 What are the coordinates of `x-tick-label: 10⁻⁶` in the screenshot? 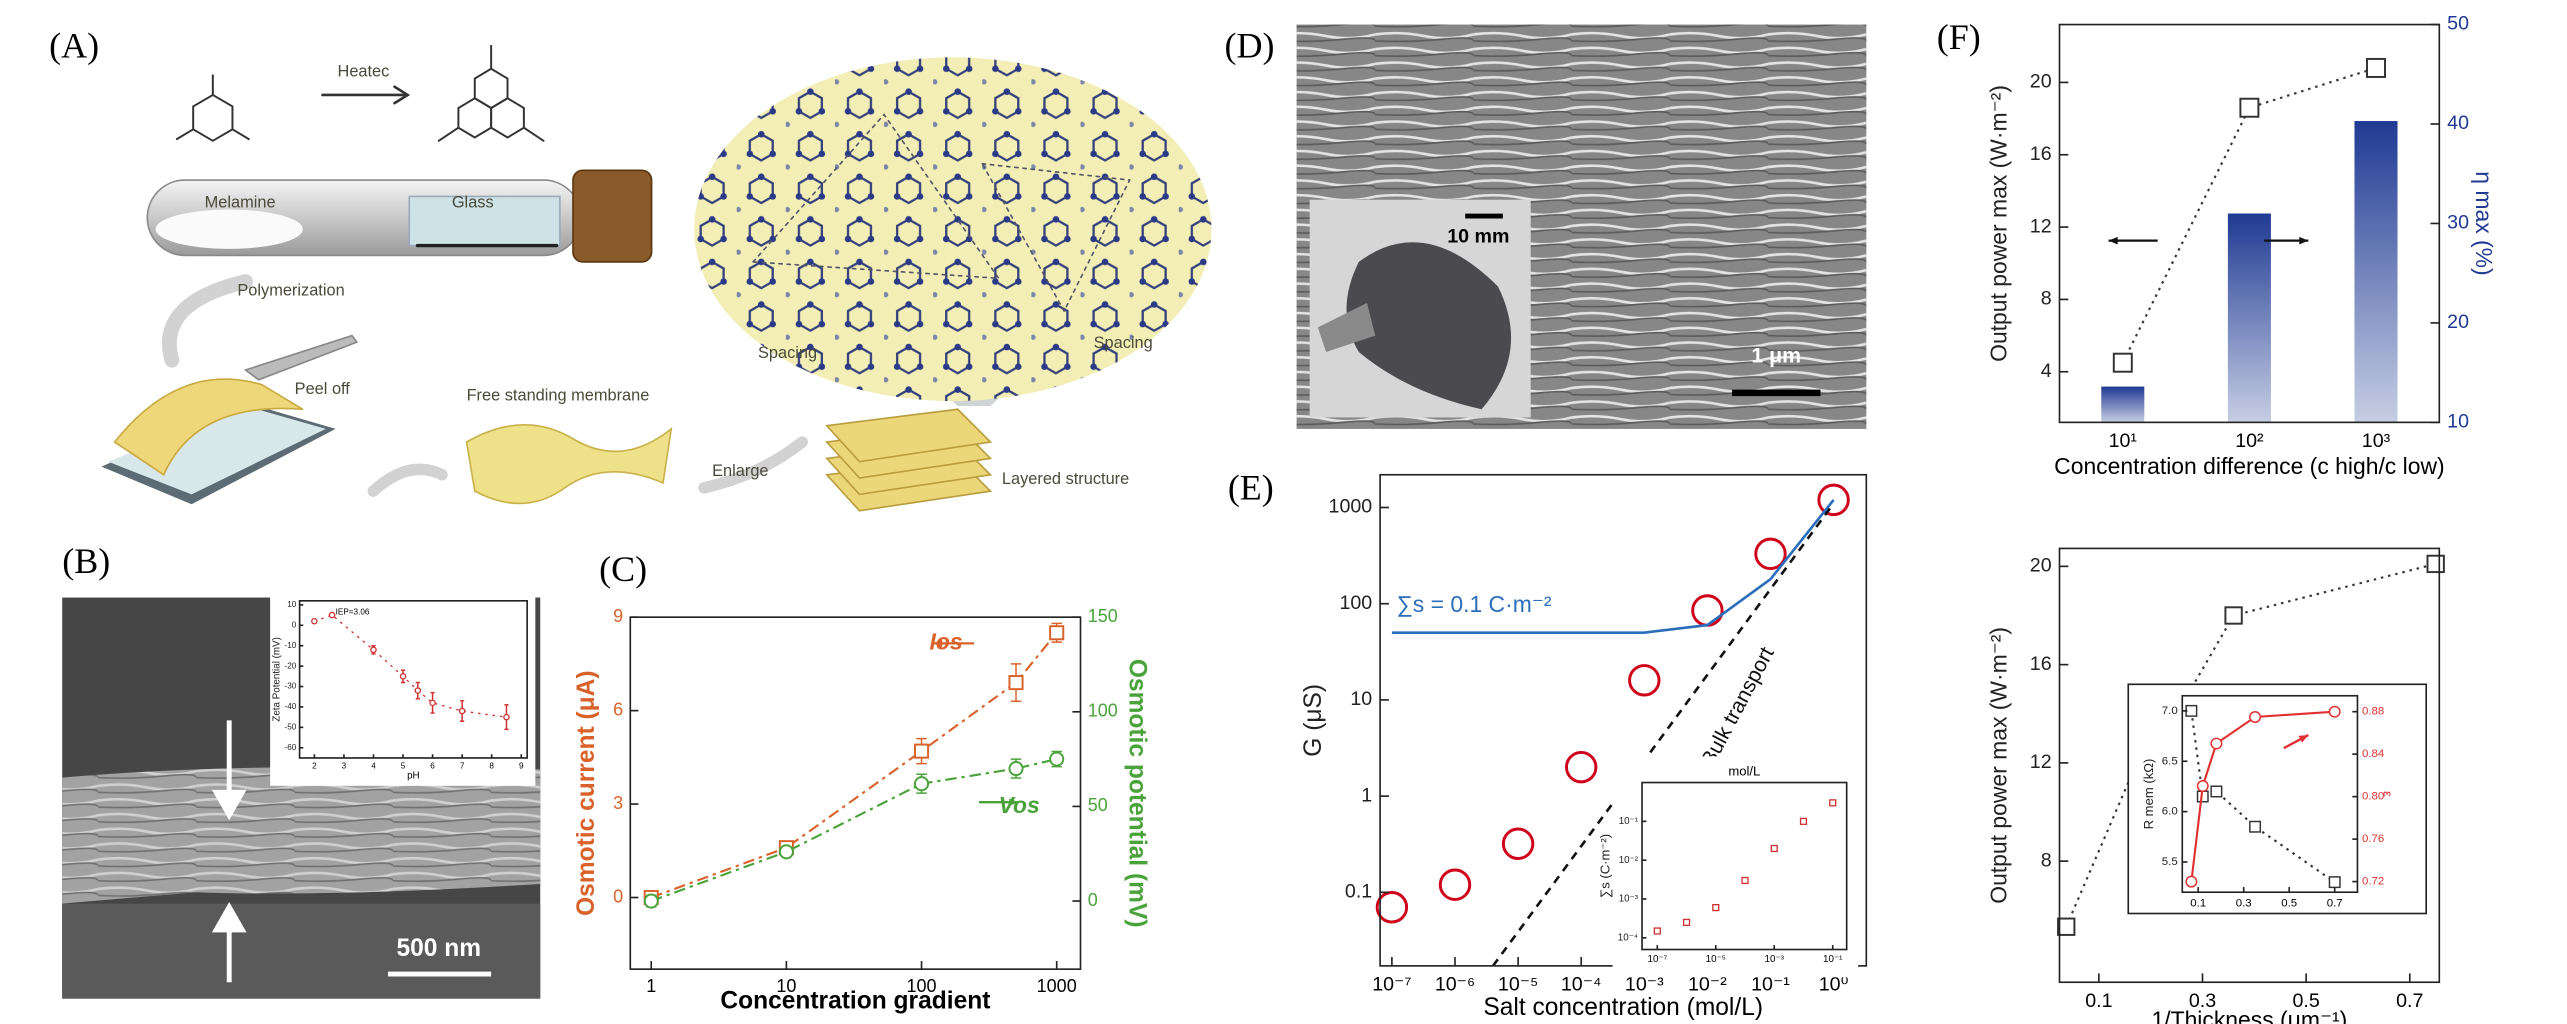 It's located at (1455, 985).